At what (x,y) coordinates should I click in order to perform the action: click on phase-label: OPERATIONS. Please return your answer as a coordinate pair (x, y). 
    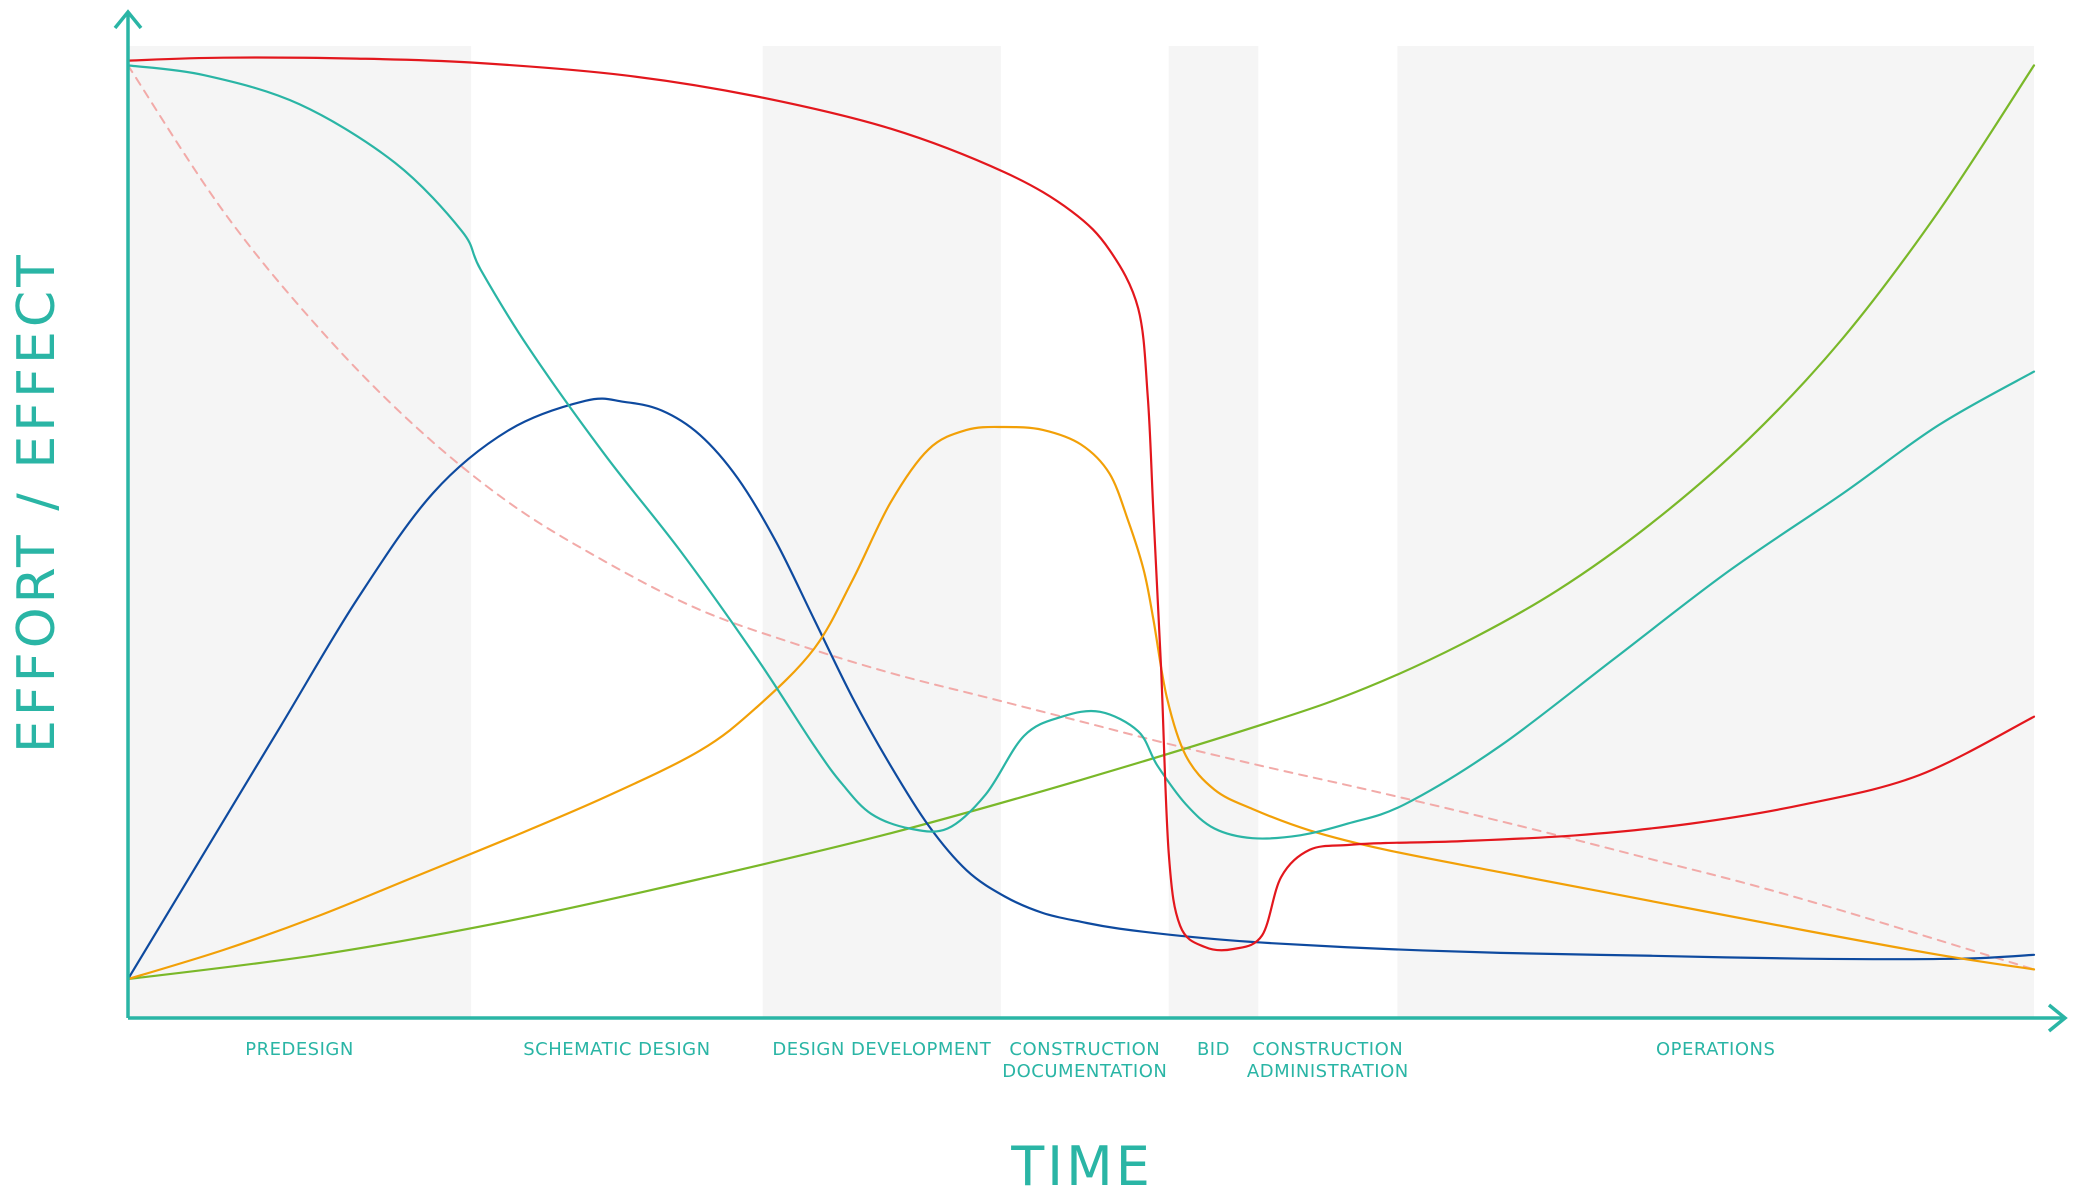
    Looking at the image, I should click on (1715, 1049).